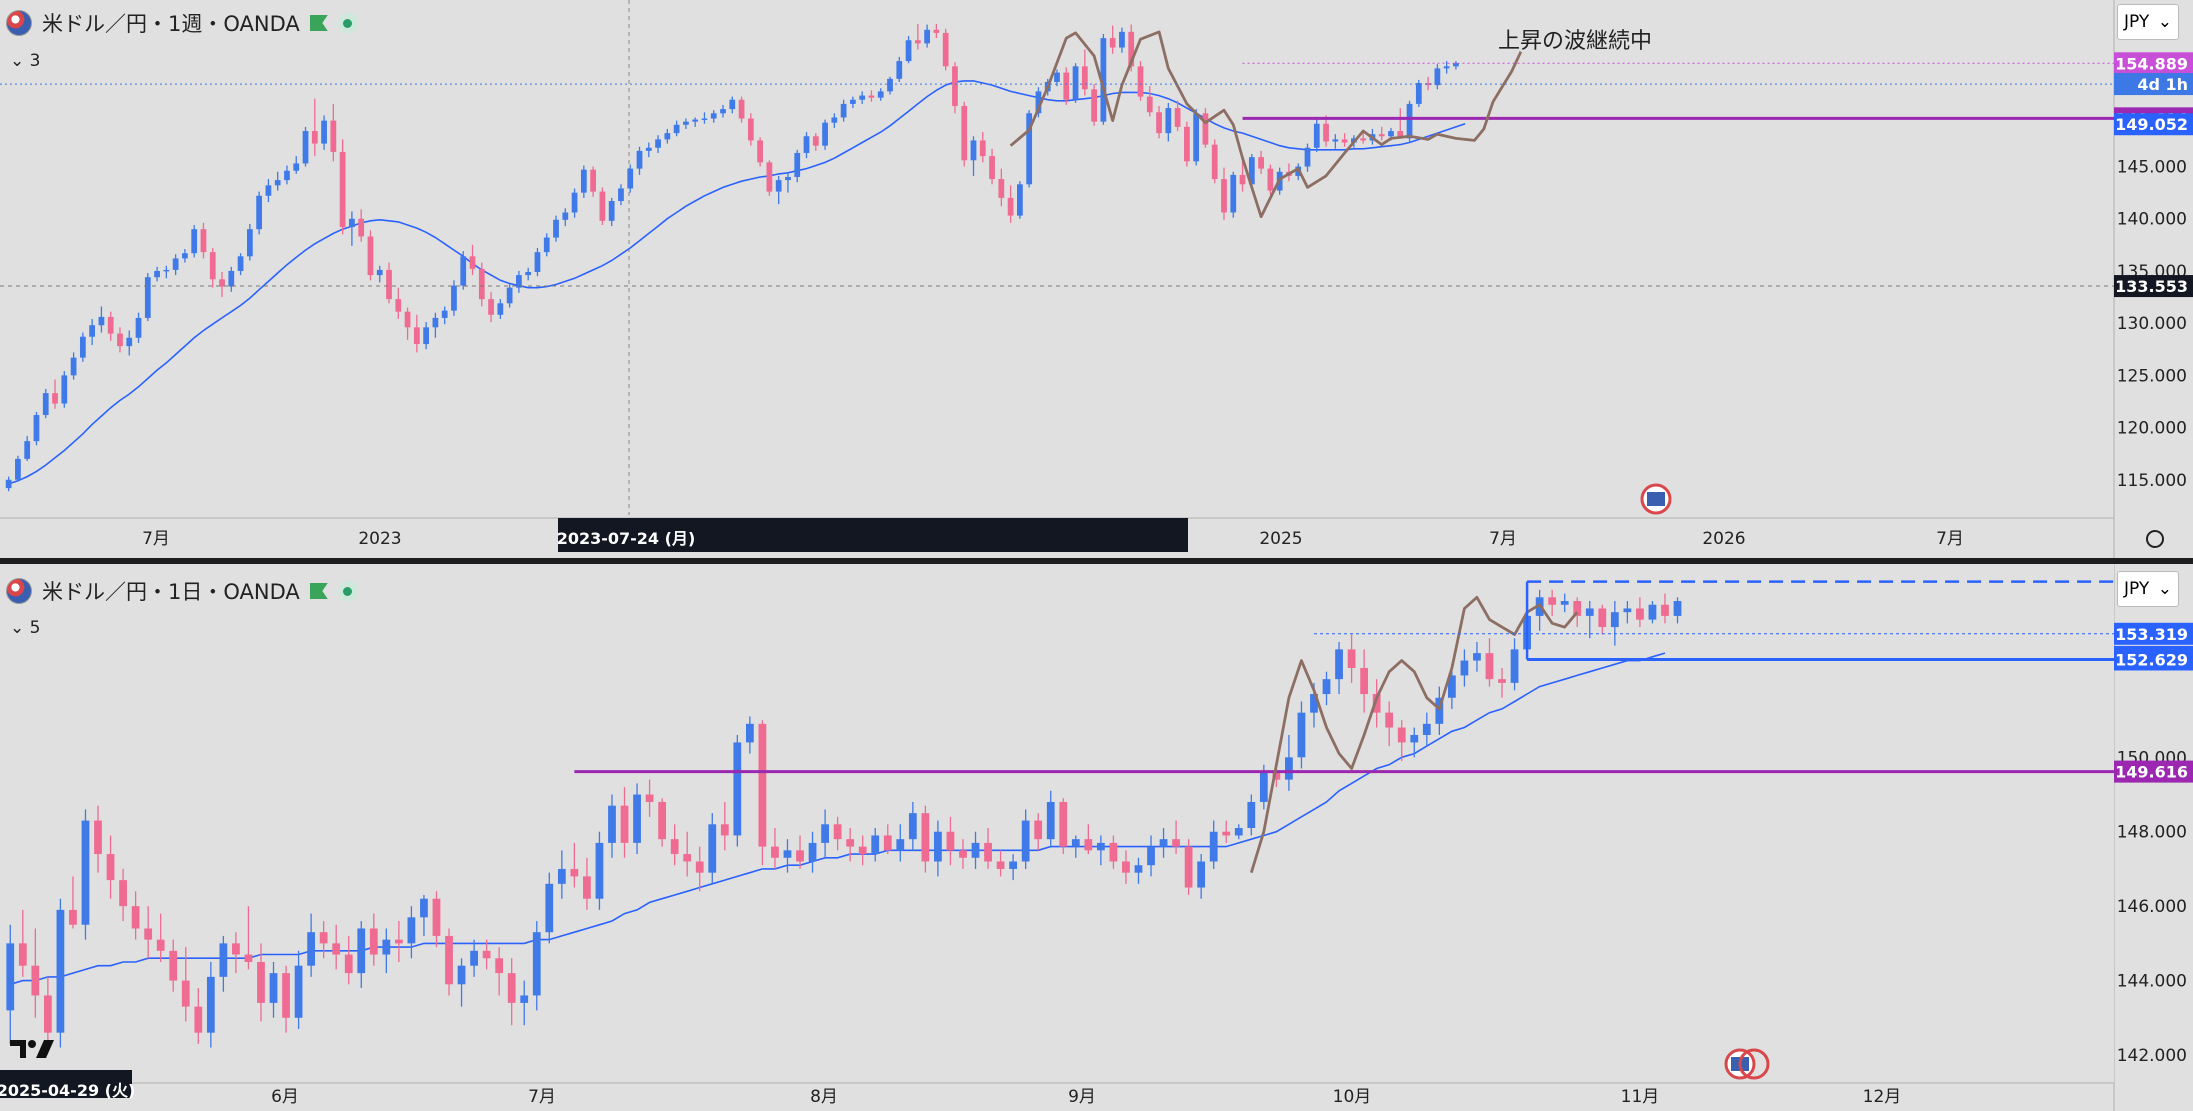 The height and width of the screenshot is (1111, 2193). What do you see at coordinates (156, 539) in the screenshot?
I see `x-tick-label: 7月` at bounding box center [156, 539].